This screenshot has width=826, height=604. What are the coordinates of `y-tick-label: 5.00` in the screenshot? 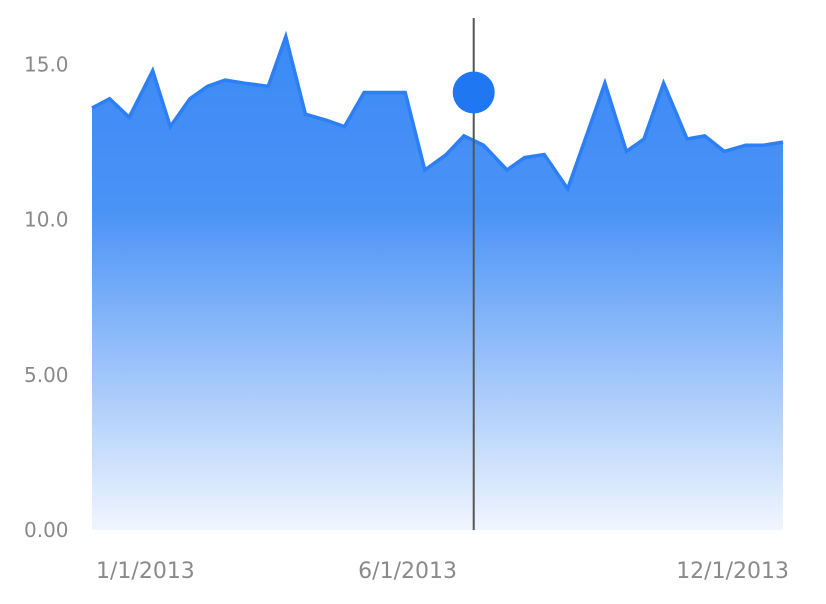 It's located at (46, 375).